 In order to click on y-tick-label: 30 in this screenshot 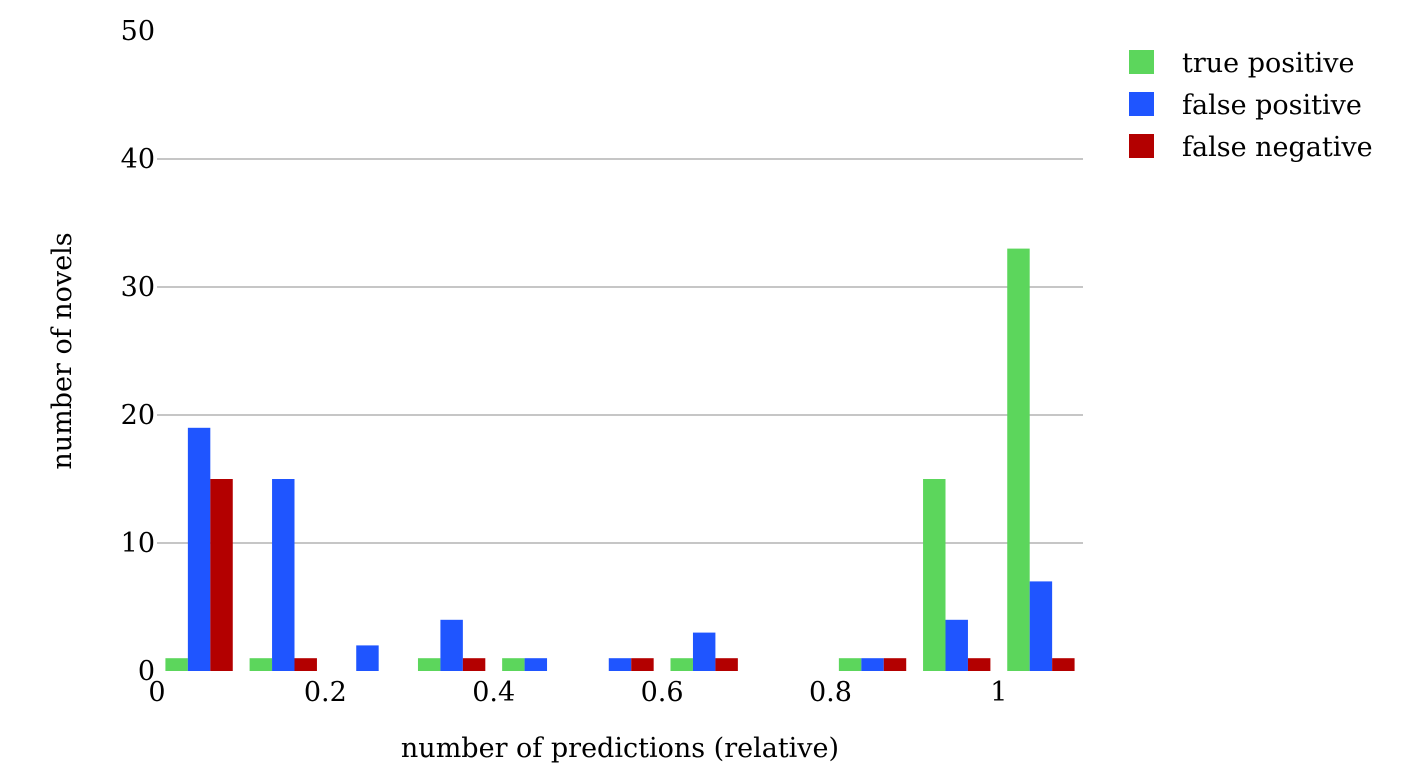, I will do `click(138, 287)`.